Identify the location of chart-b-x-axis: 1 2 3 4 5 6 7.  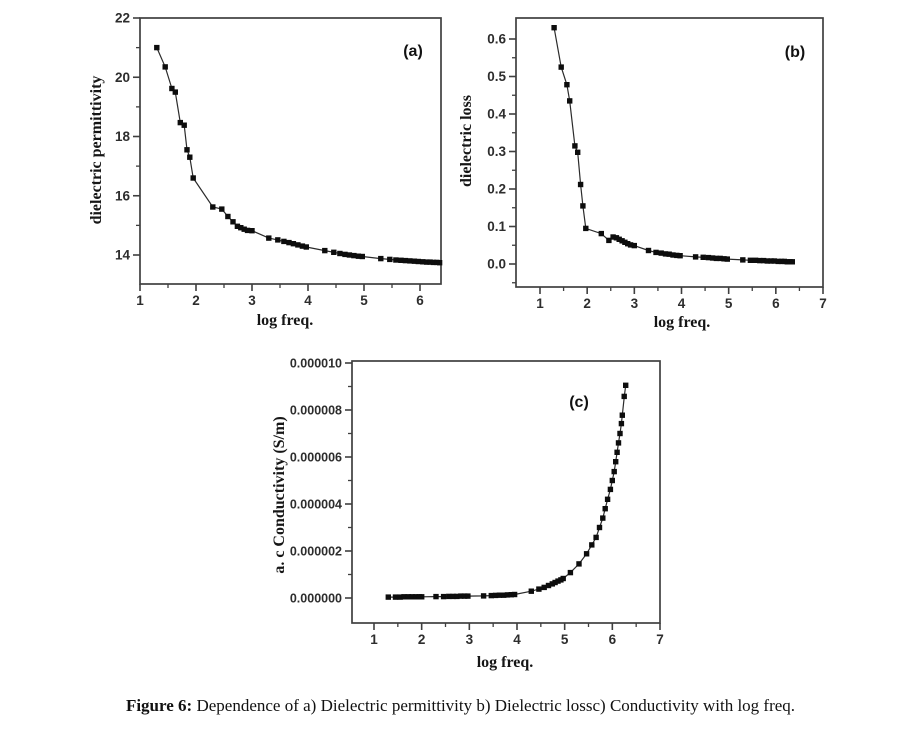
(681, 299).